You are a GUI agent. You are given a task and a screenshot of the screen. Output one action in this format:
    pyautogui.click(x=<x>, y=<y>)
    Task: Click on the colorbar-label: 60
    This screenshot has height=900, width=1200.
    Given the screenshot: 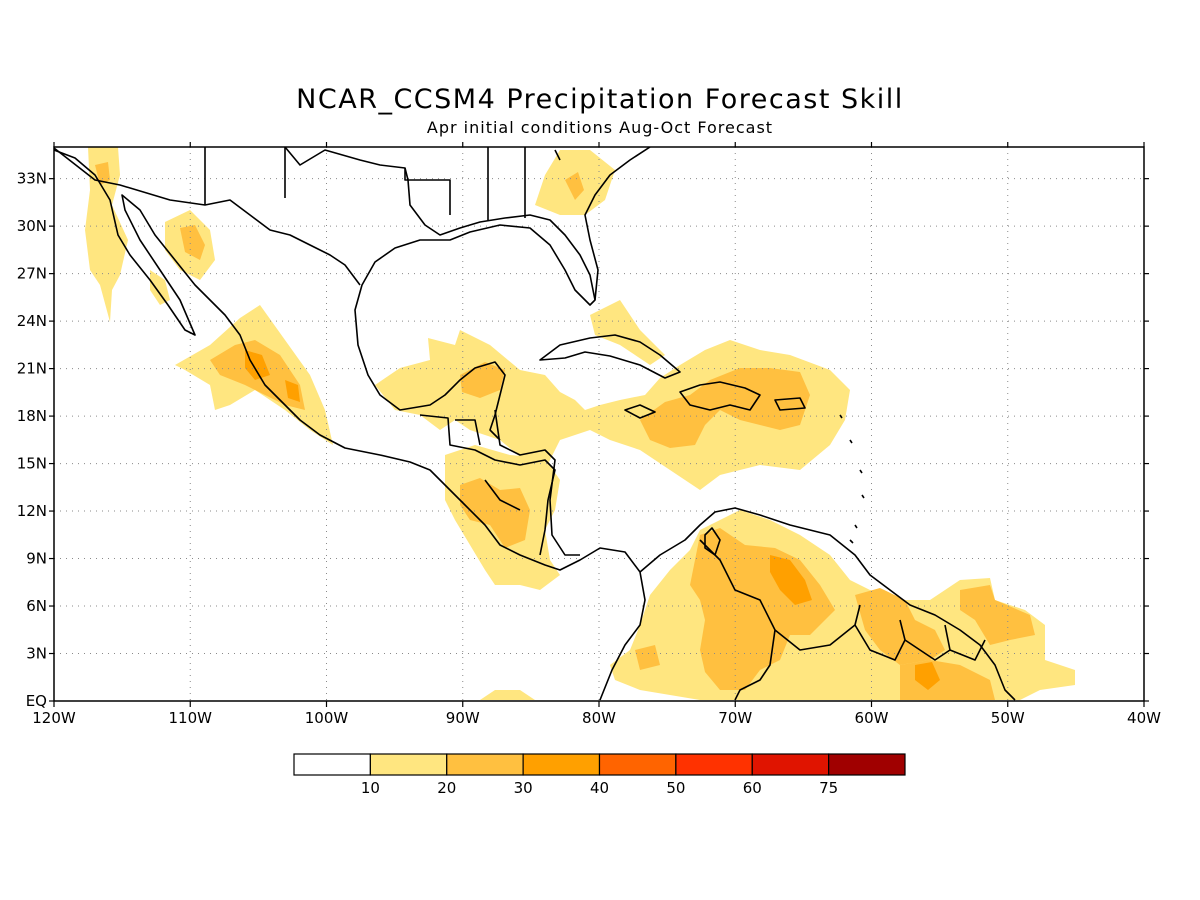 What is the action you would take?
    pyautogui.click(x=752, y=788)
    